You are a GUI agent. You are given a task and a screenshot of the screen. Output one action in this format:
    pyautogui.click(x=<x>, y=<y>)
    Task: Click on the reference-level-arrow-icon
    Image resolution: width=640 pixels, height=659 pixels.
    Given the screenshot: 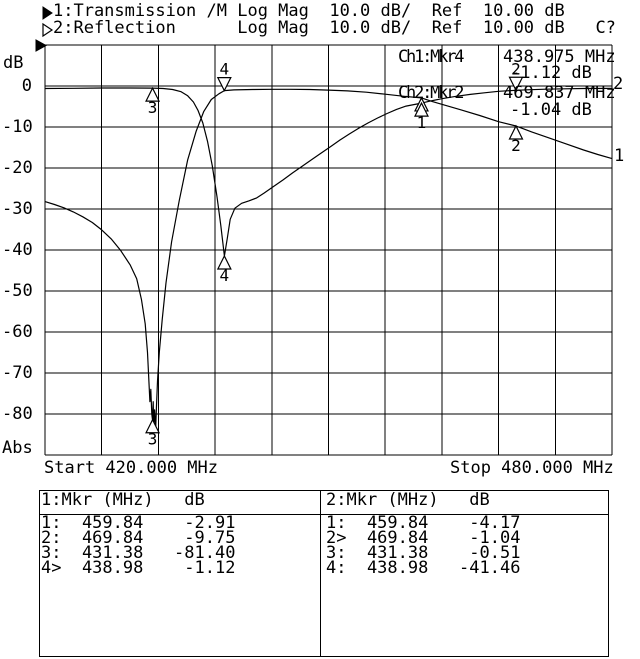 What is the action you would take?
    pyautogui.click(x=41, y=45)
    